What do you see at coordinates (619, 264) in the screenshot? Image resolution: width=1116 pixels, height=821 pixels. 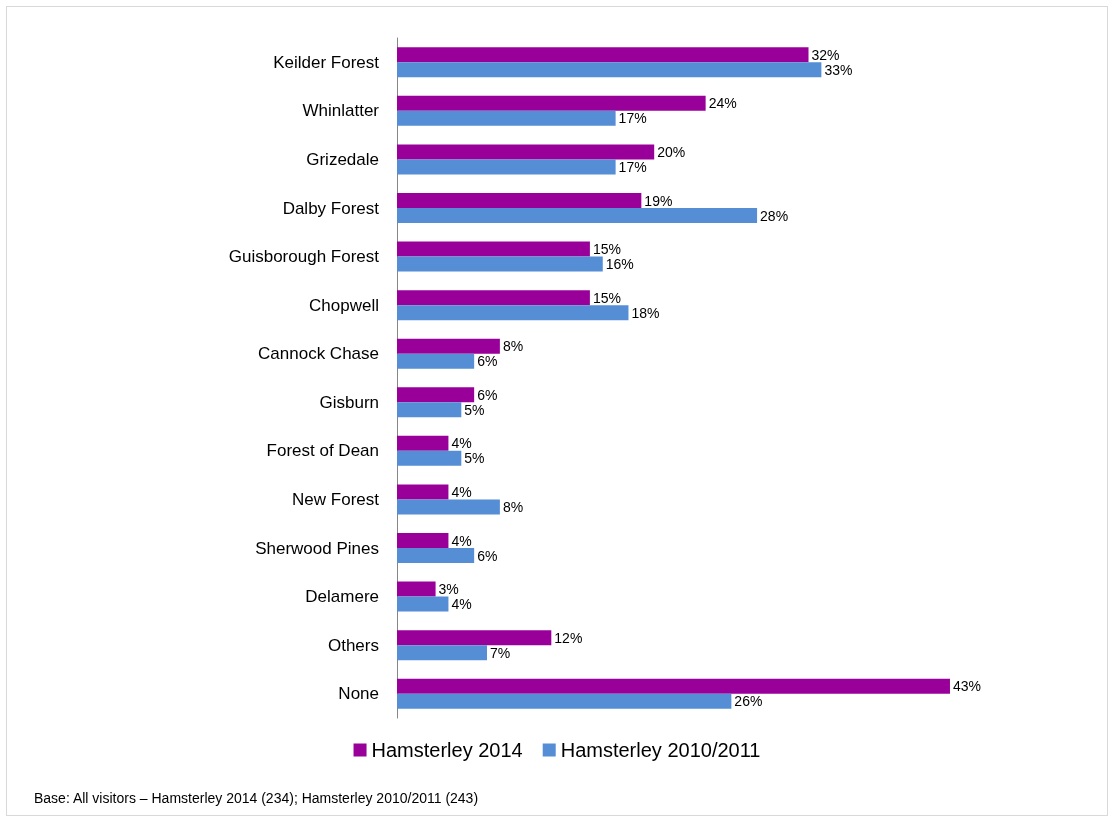 I see `data-label: 16%` at bounding box center [619, 264].